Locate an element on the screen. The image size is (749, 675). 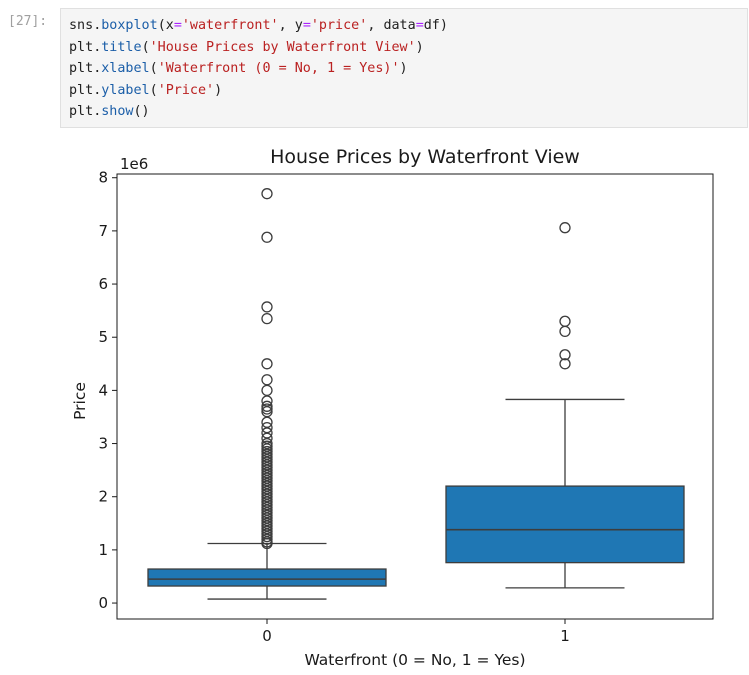
x-axis-label: Waterfront (0 = No, 1 = Yes) is located at coordinates (414, 660).